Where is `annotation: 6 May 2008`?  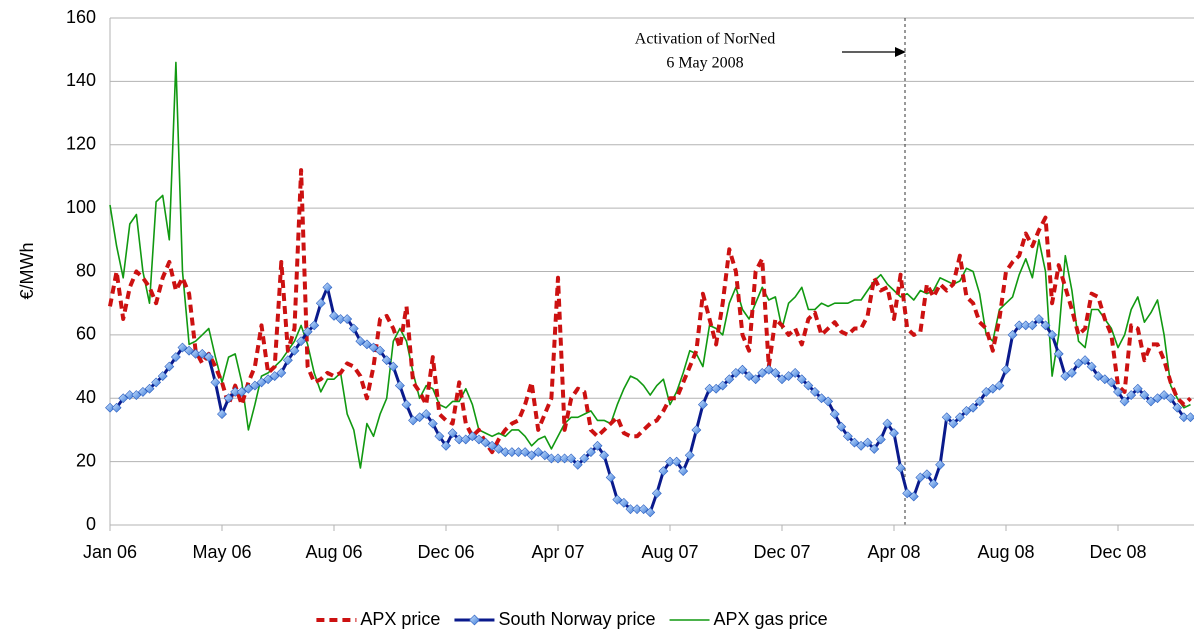
annotation: 6 May 2008 is located at coordinates (704, 63).